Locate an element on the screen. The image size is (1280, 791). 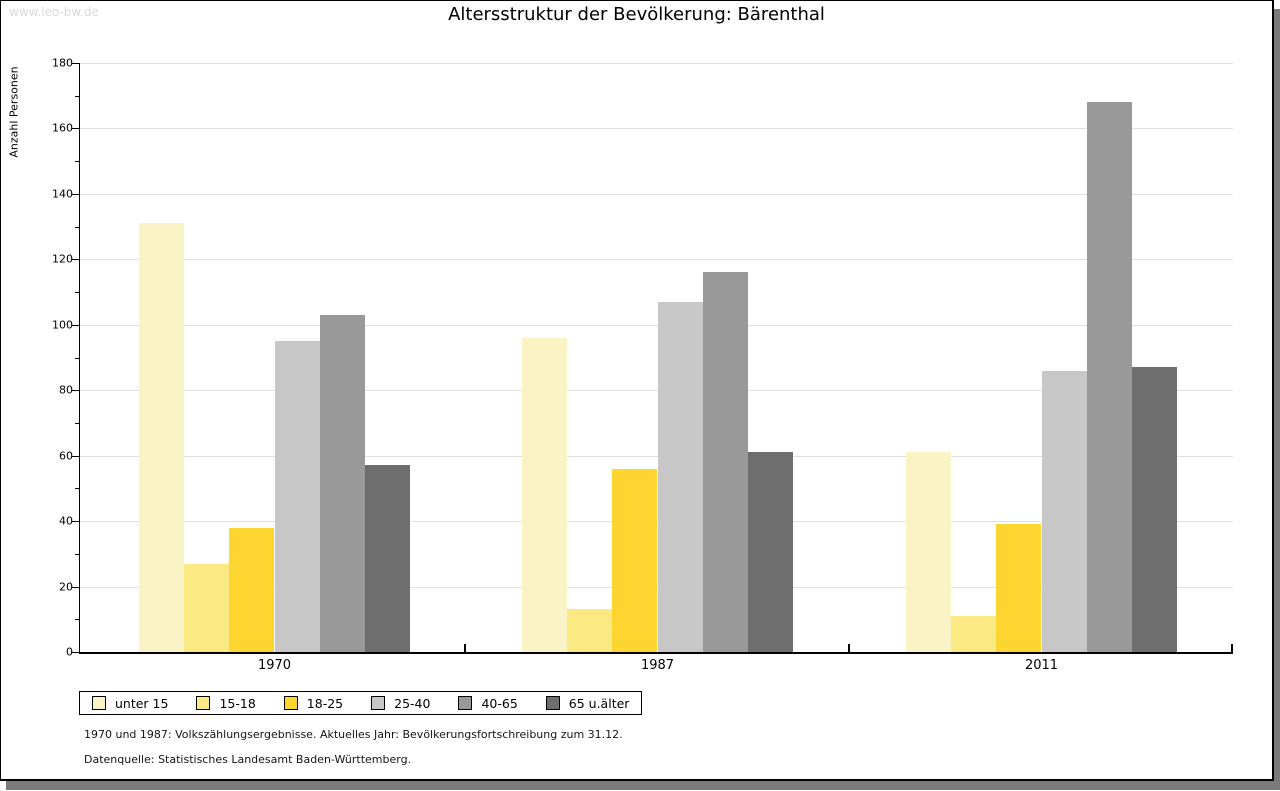
legend-item: 65 u.älter is located at coordinates (587, 703).